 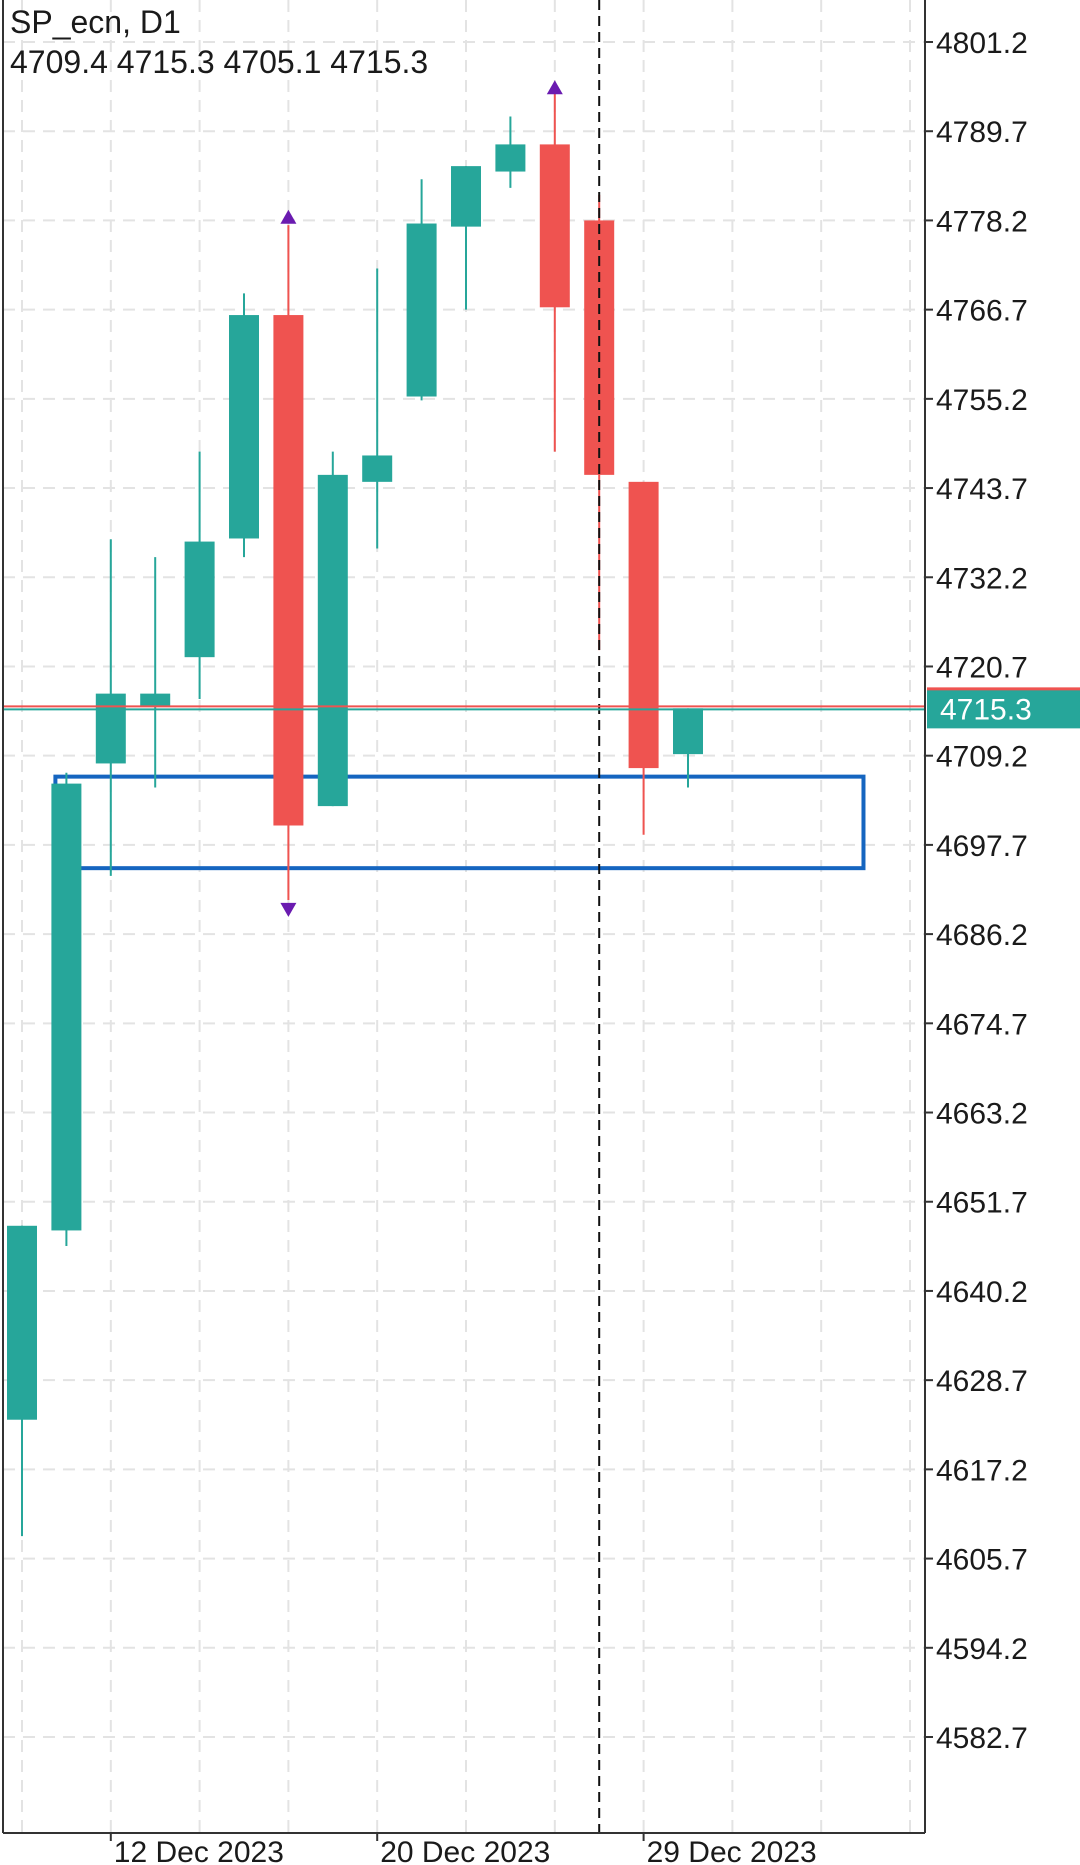 I want to click on current-price-tag-topline, so click(x=1003, y=689).